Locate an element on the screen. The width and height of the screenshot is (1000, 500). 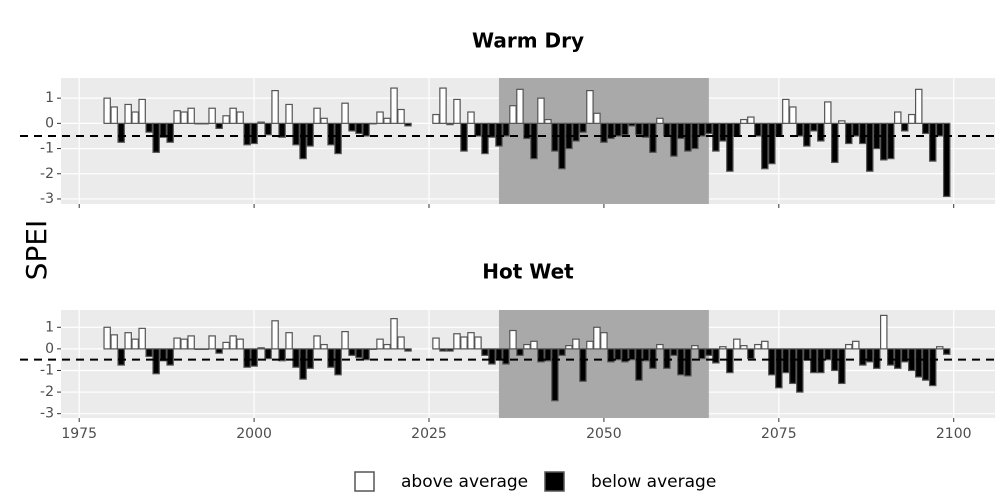
x-tick-label: 2025 is located at coordinates (429, 434).